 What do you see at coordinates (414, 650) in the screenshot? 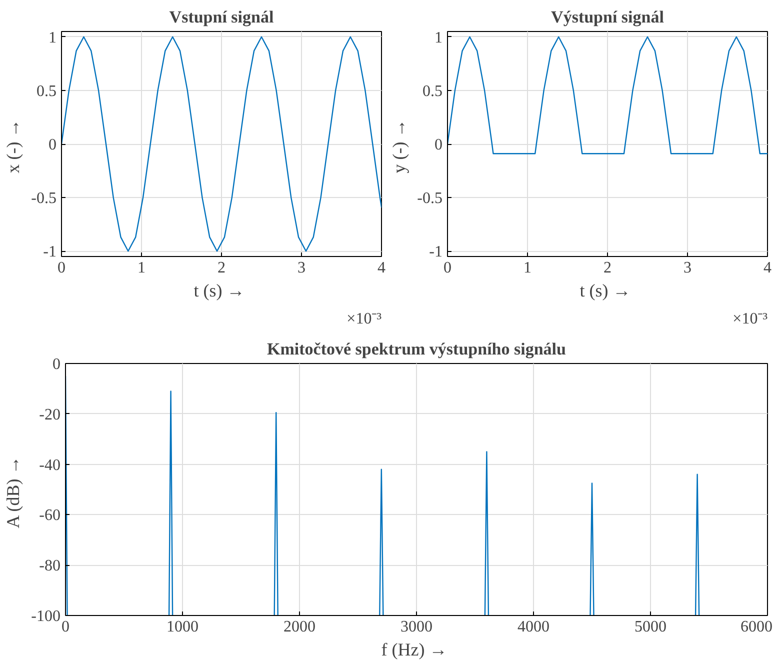
I see `x-axis-title: f (Hz) →` at bounding box center [414, 650].